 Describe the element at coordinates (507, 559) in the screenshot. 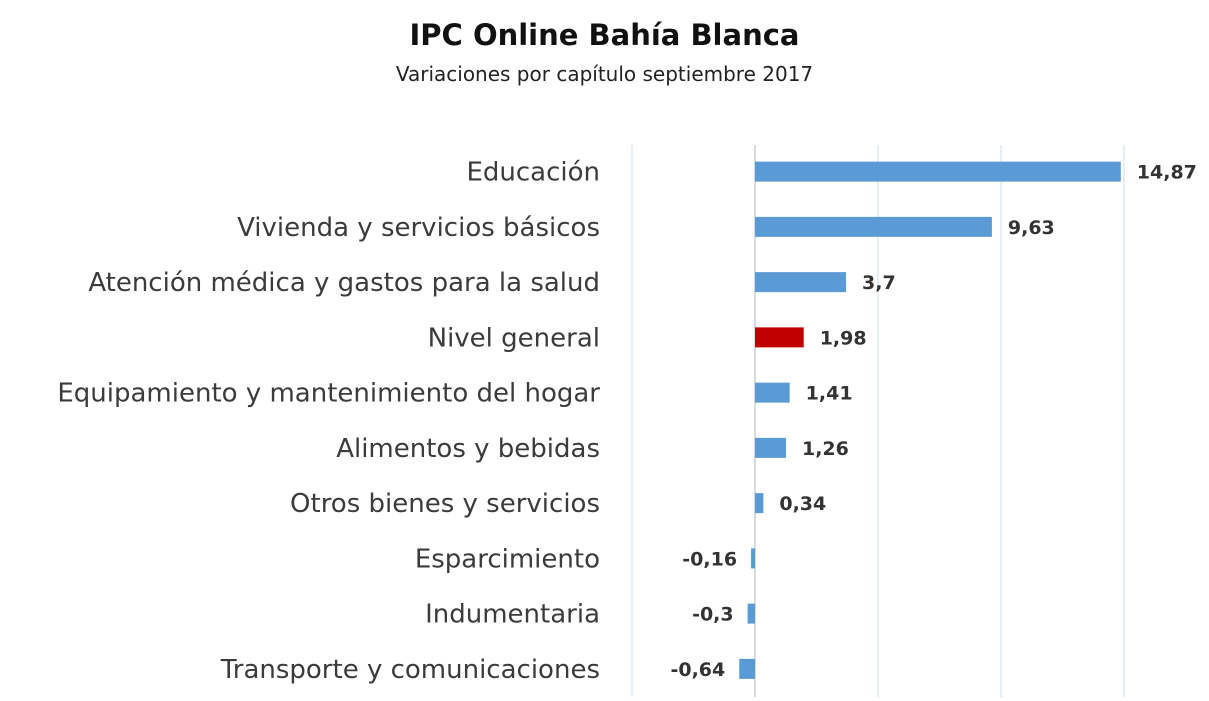

I see `category-label: Esparcimiento` at that location.